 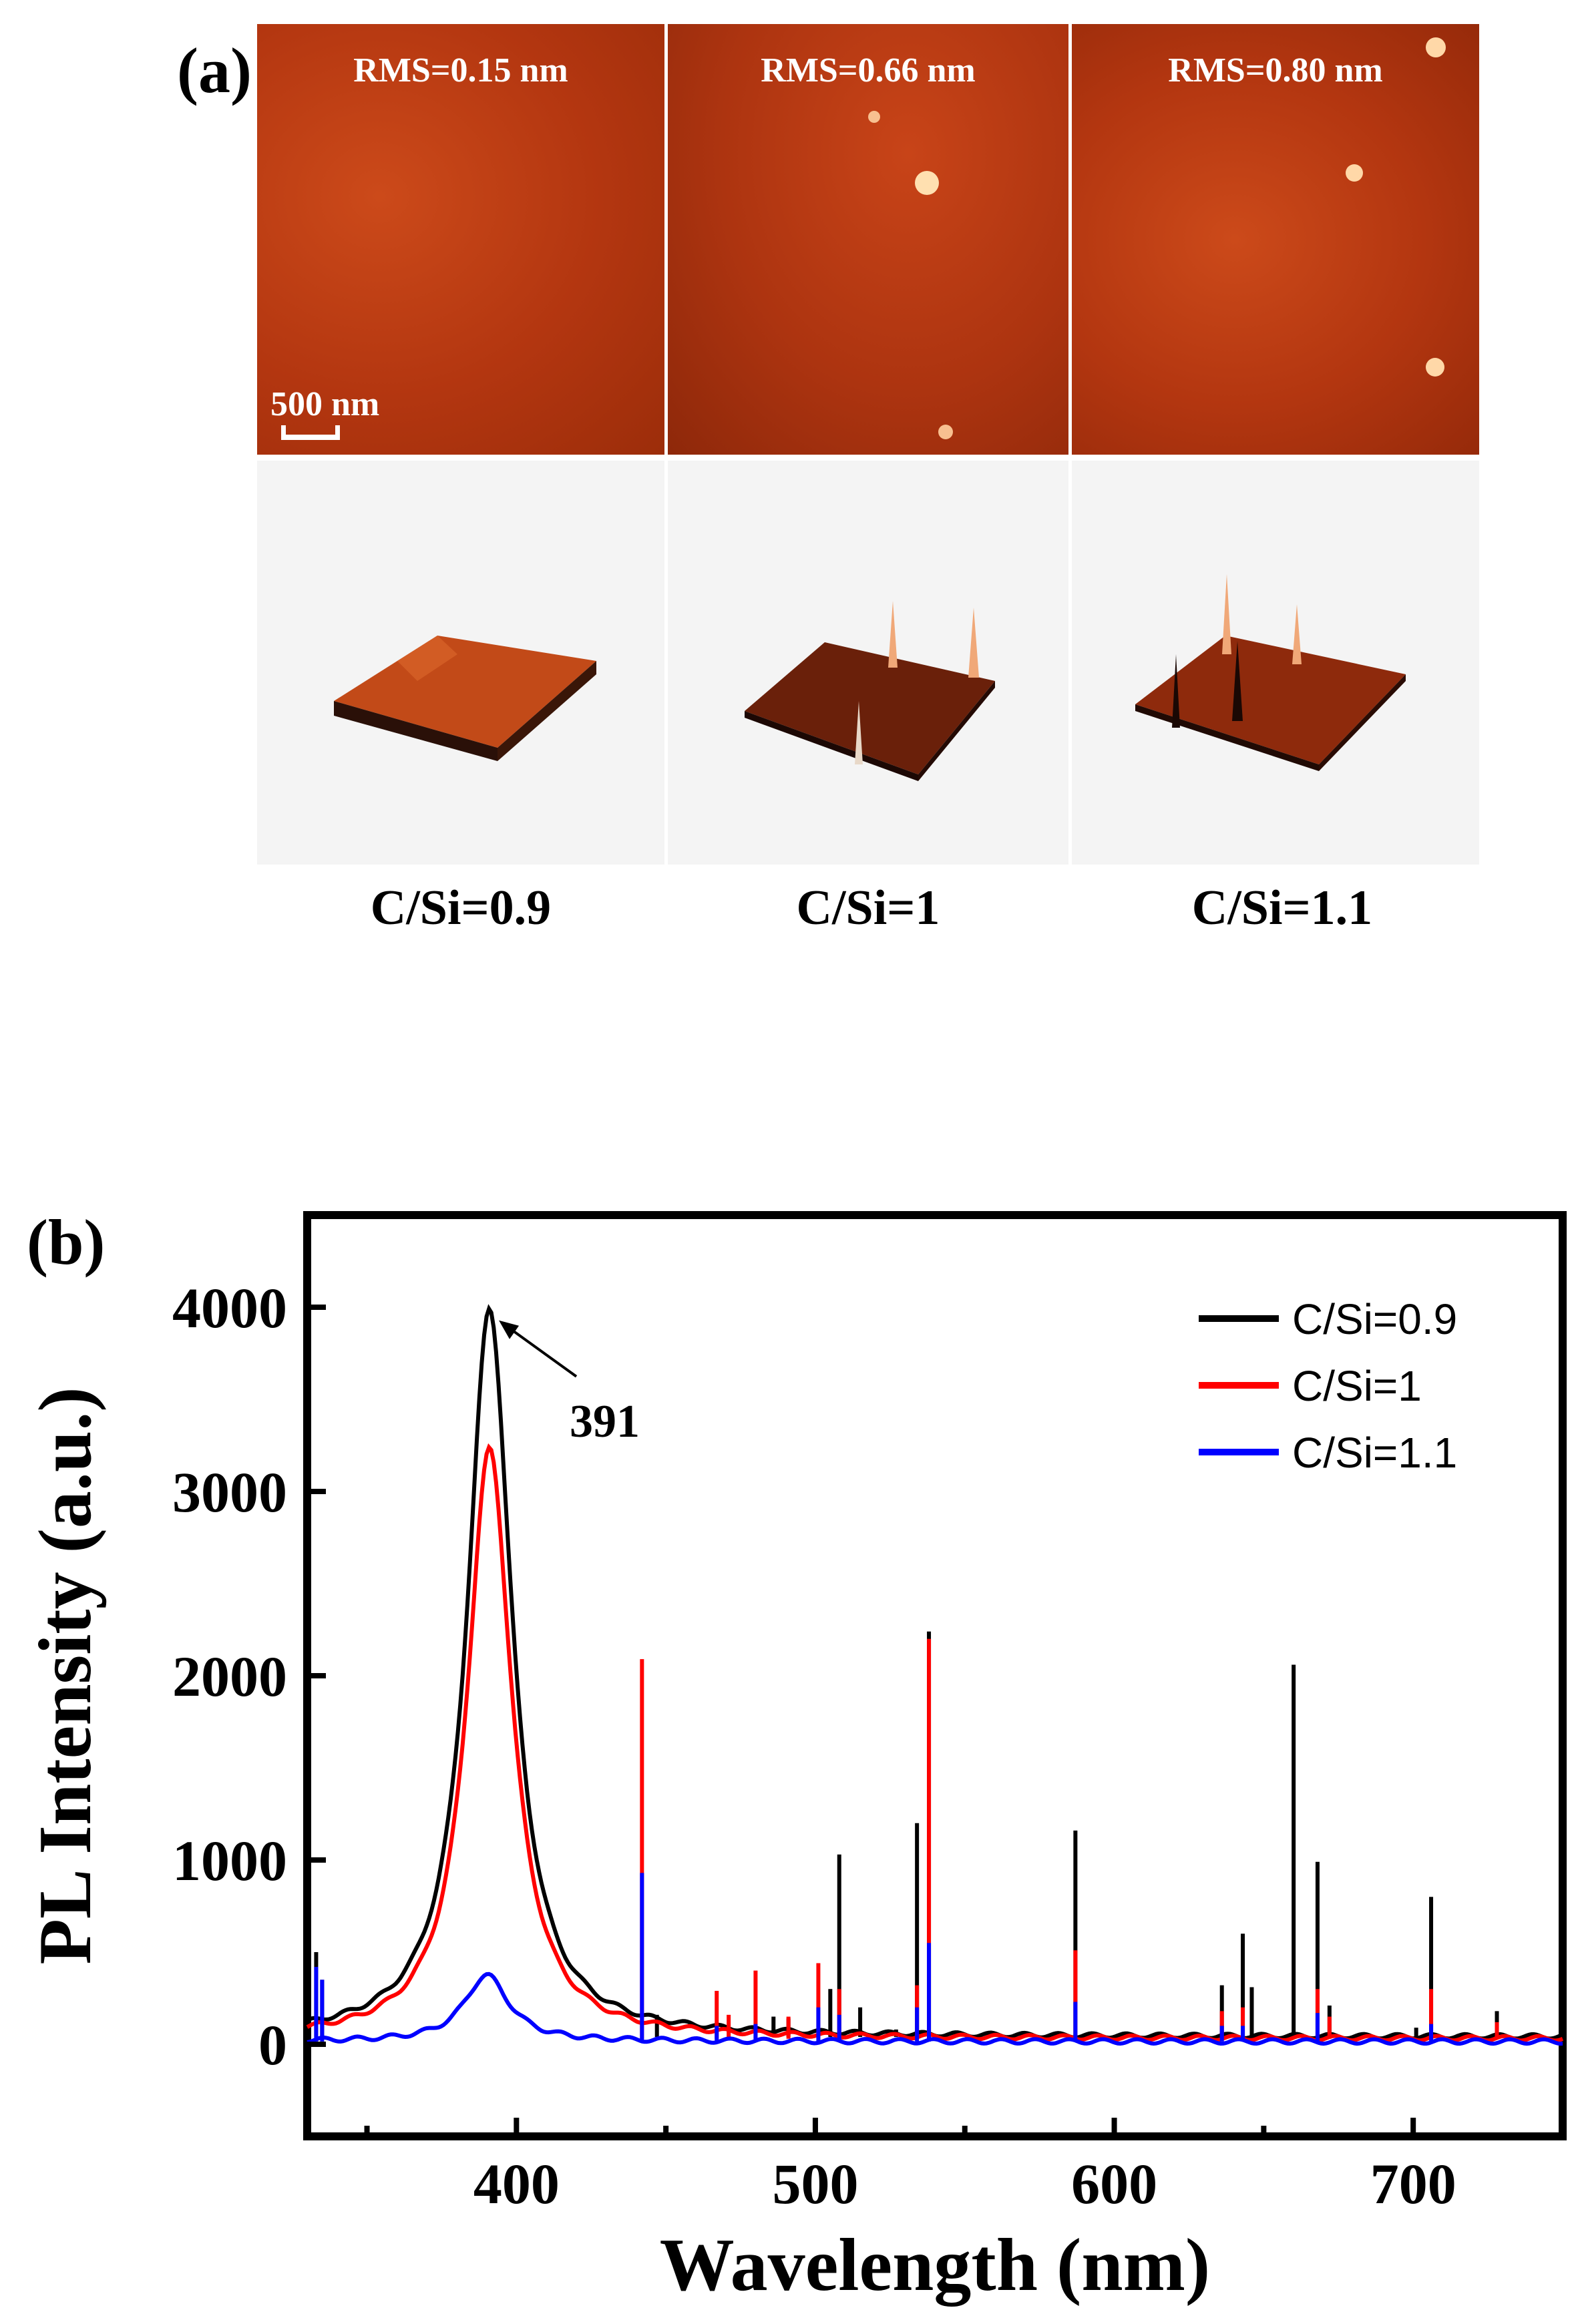 I want to click on annotation-arrowhead, so click(x=509, y=1329).